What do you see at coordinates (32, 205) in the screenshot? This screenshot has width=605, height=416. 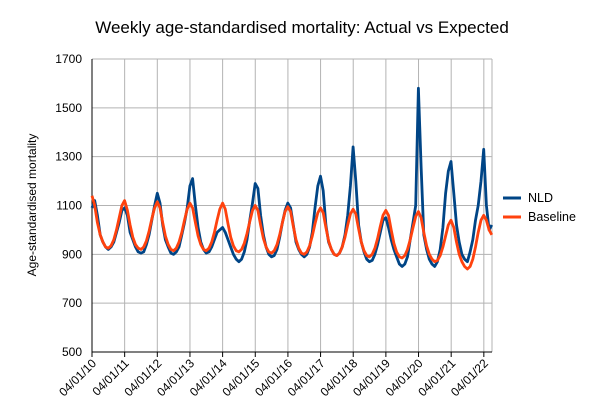 I see `y-axis-label: Age-standardised mortality` at bounding box center [32, 205].